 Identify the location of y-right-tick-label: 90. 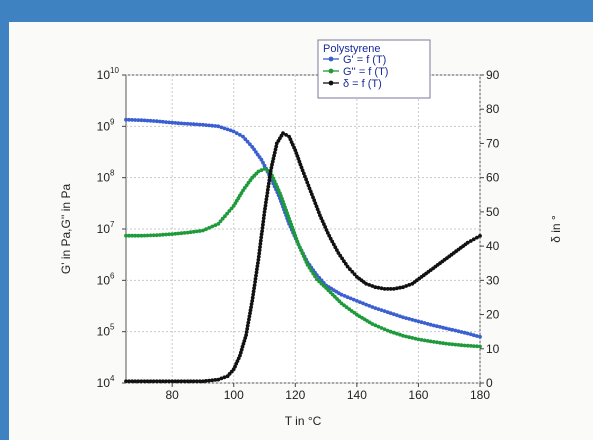
(493, 75).